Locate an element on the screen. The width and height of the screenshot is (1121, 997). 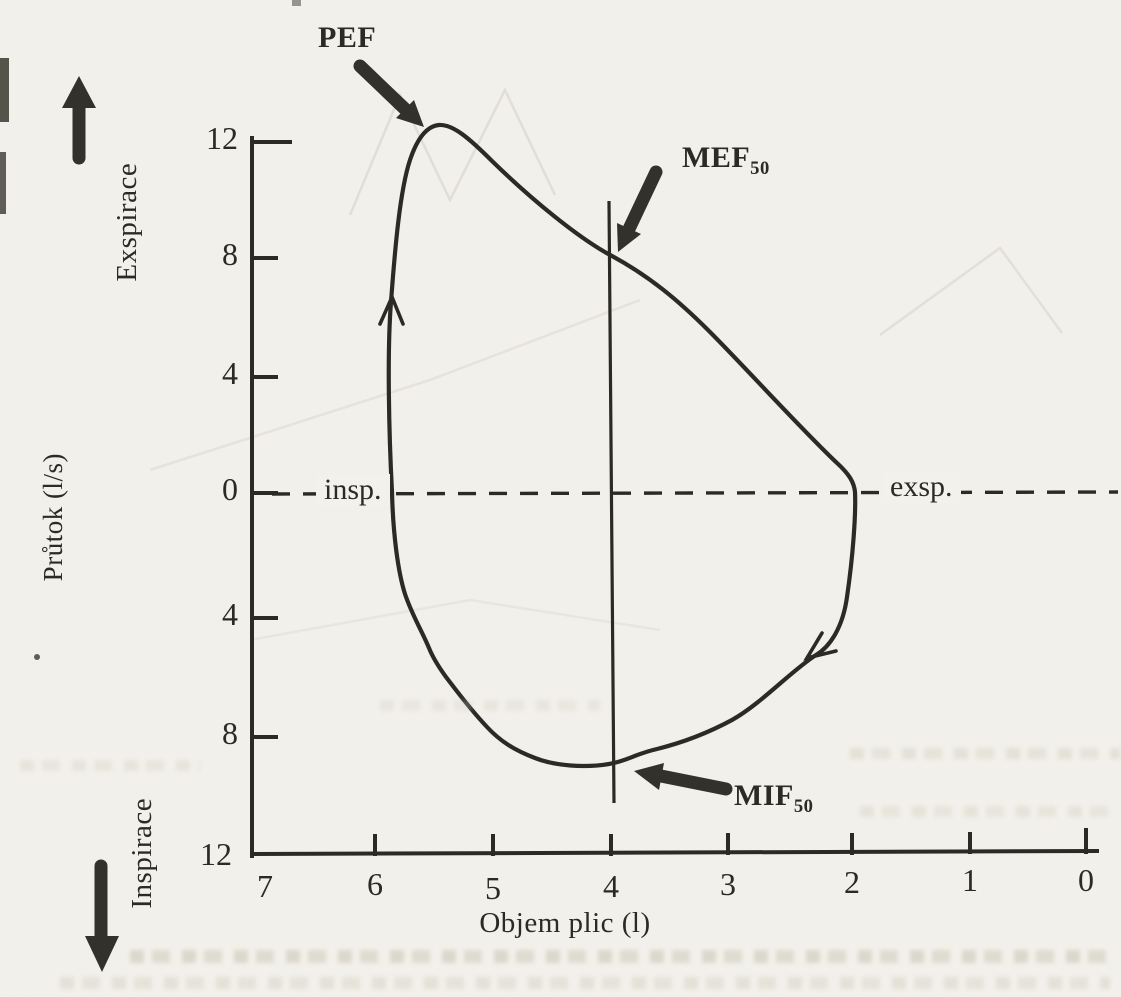
x-tick-label-4: 4 is located at coordinates (611, 886).